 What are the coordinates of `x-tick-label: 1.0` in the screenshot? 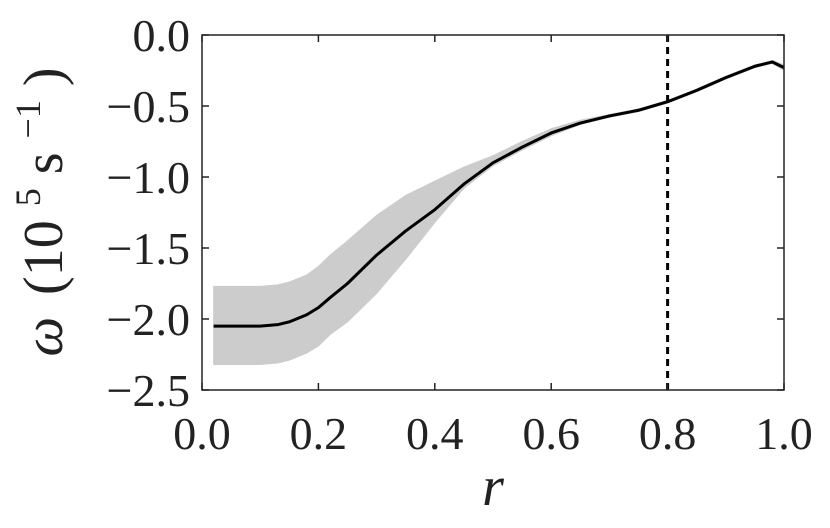 It's located at (784, 433).